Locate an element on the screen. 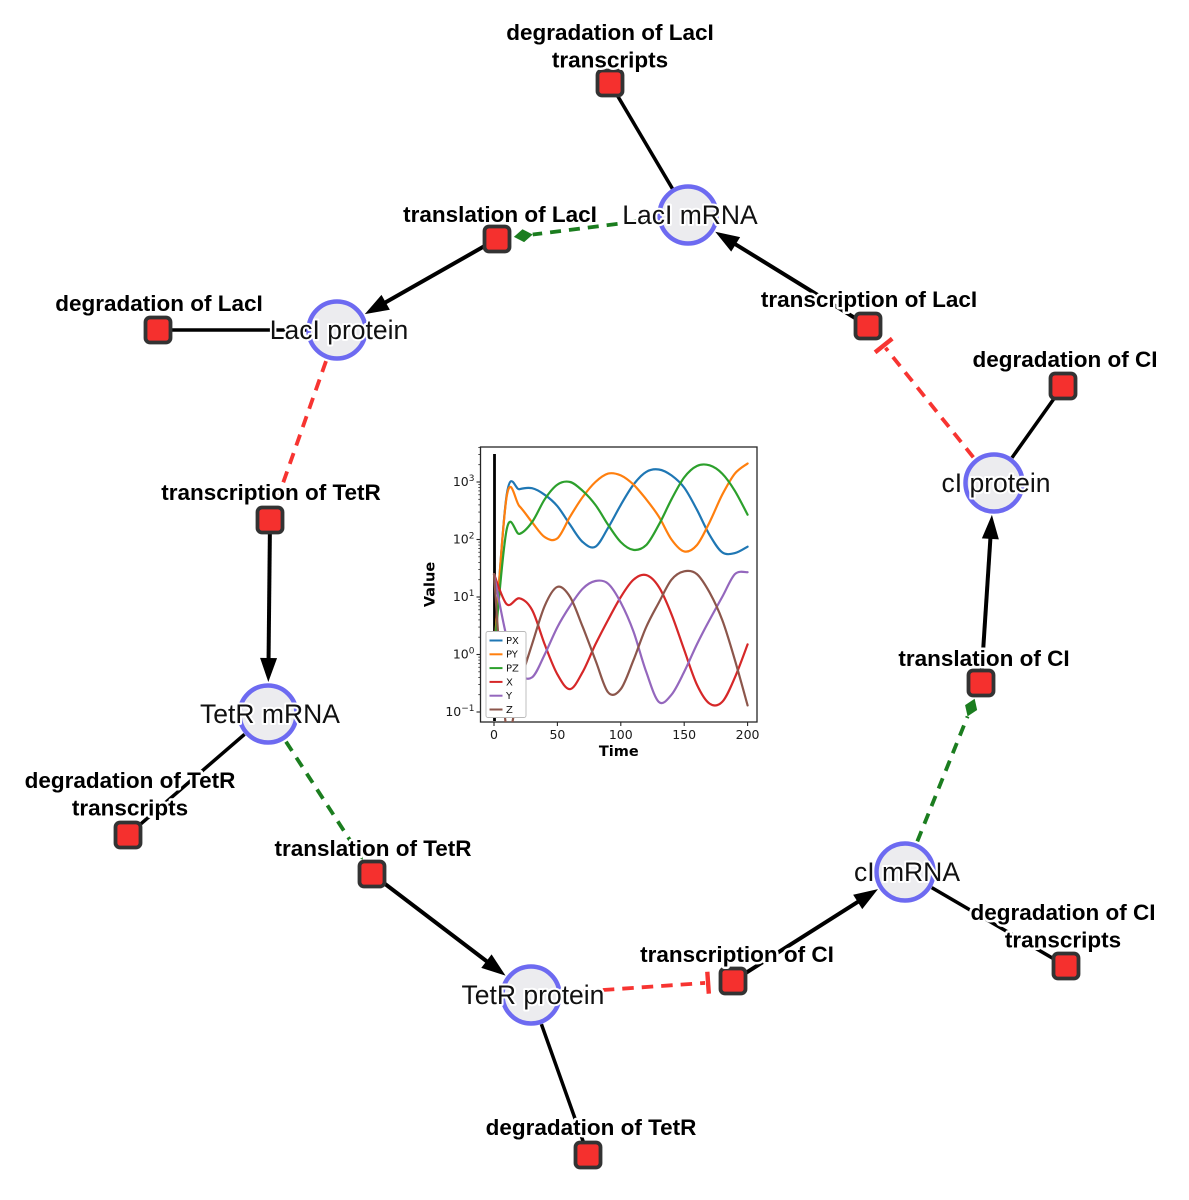  reaction-label-transcription-ci: transcription of CI is located at coordinates (737, 954).